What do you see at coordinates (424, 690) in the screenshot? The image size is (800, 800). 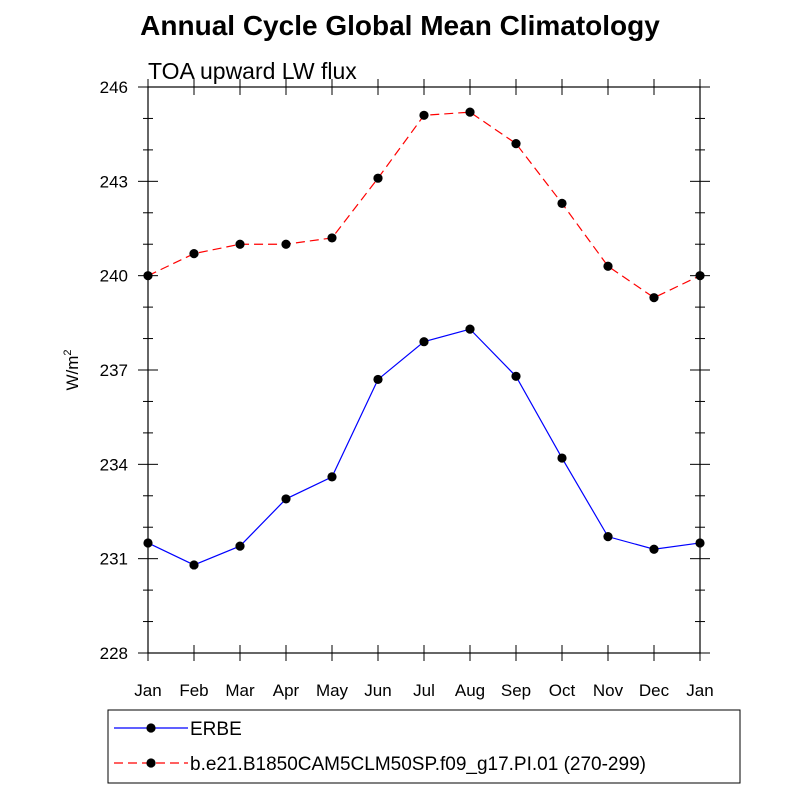 I see `x-tick-label: Jul` at bounding box center [424, 690].